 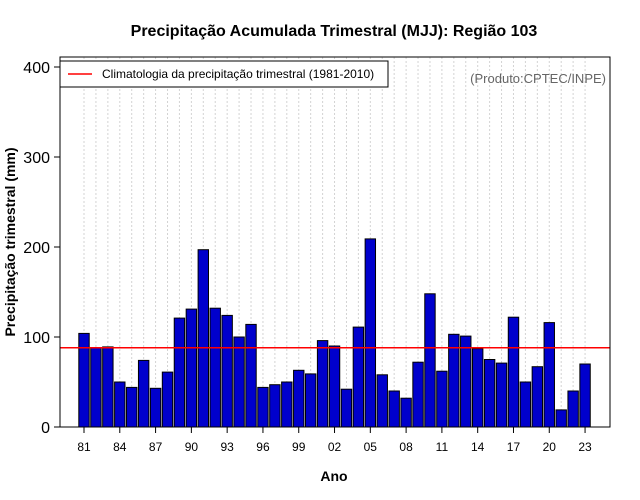 What do you see at coordinates (84, 447) in the screenshot?
I see `x-tick-label: 81` at bounding box center [84, 447].